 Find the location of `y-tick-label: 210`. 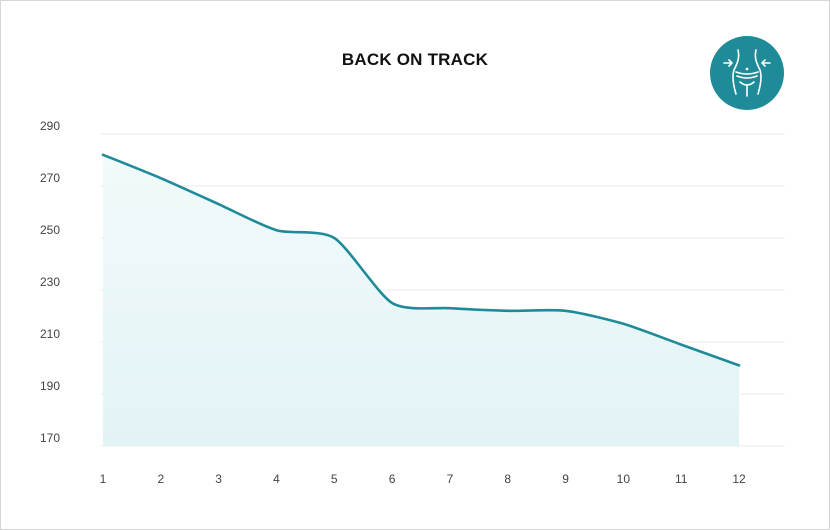

y-tick-label: 210 is located at coordinates (50, 334).